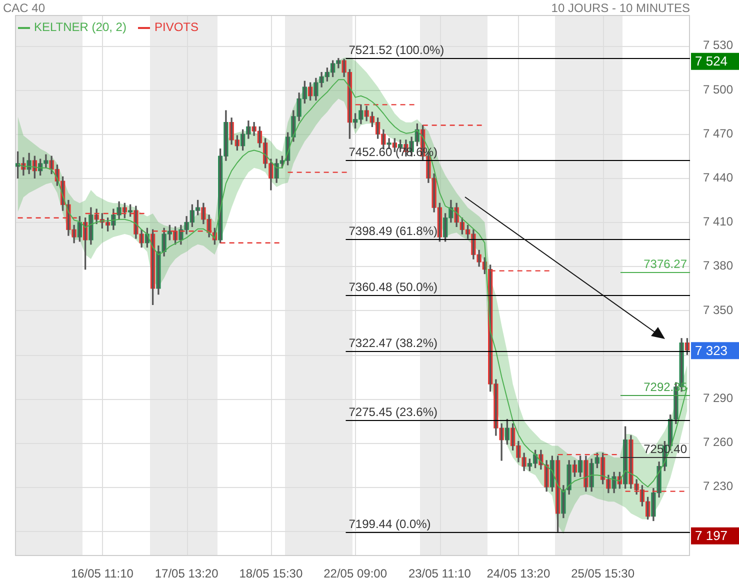 The image size is (739, 580). What do you see at coordinates (80, 27) in the screenshot?
I see `legend-label: KELTNER (20, 2)` at bounding box center [80, 27].